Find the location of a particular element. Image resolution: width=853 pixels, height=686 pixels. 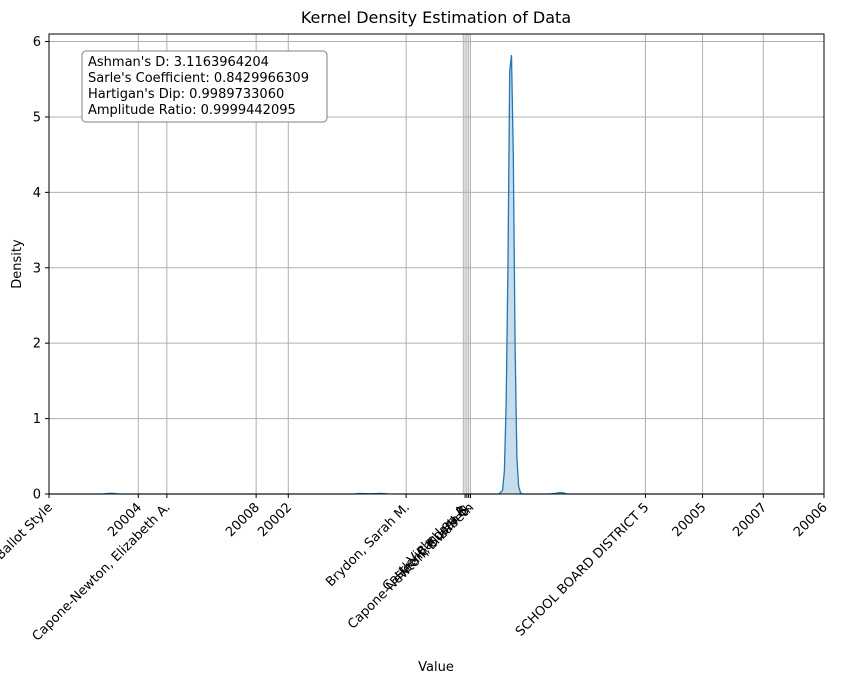

stats-box-frame is located at coordinates (204, 86).